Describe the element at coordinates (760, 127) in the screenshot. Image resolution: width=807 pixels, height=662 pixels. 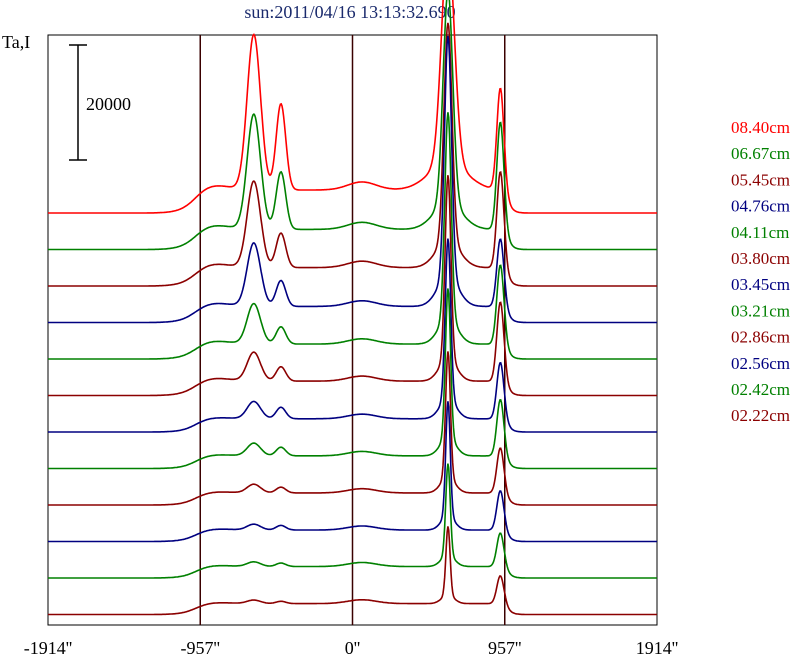
I see `legend-item-08.40cm: 08.40cm` at that location.